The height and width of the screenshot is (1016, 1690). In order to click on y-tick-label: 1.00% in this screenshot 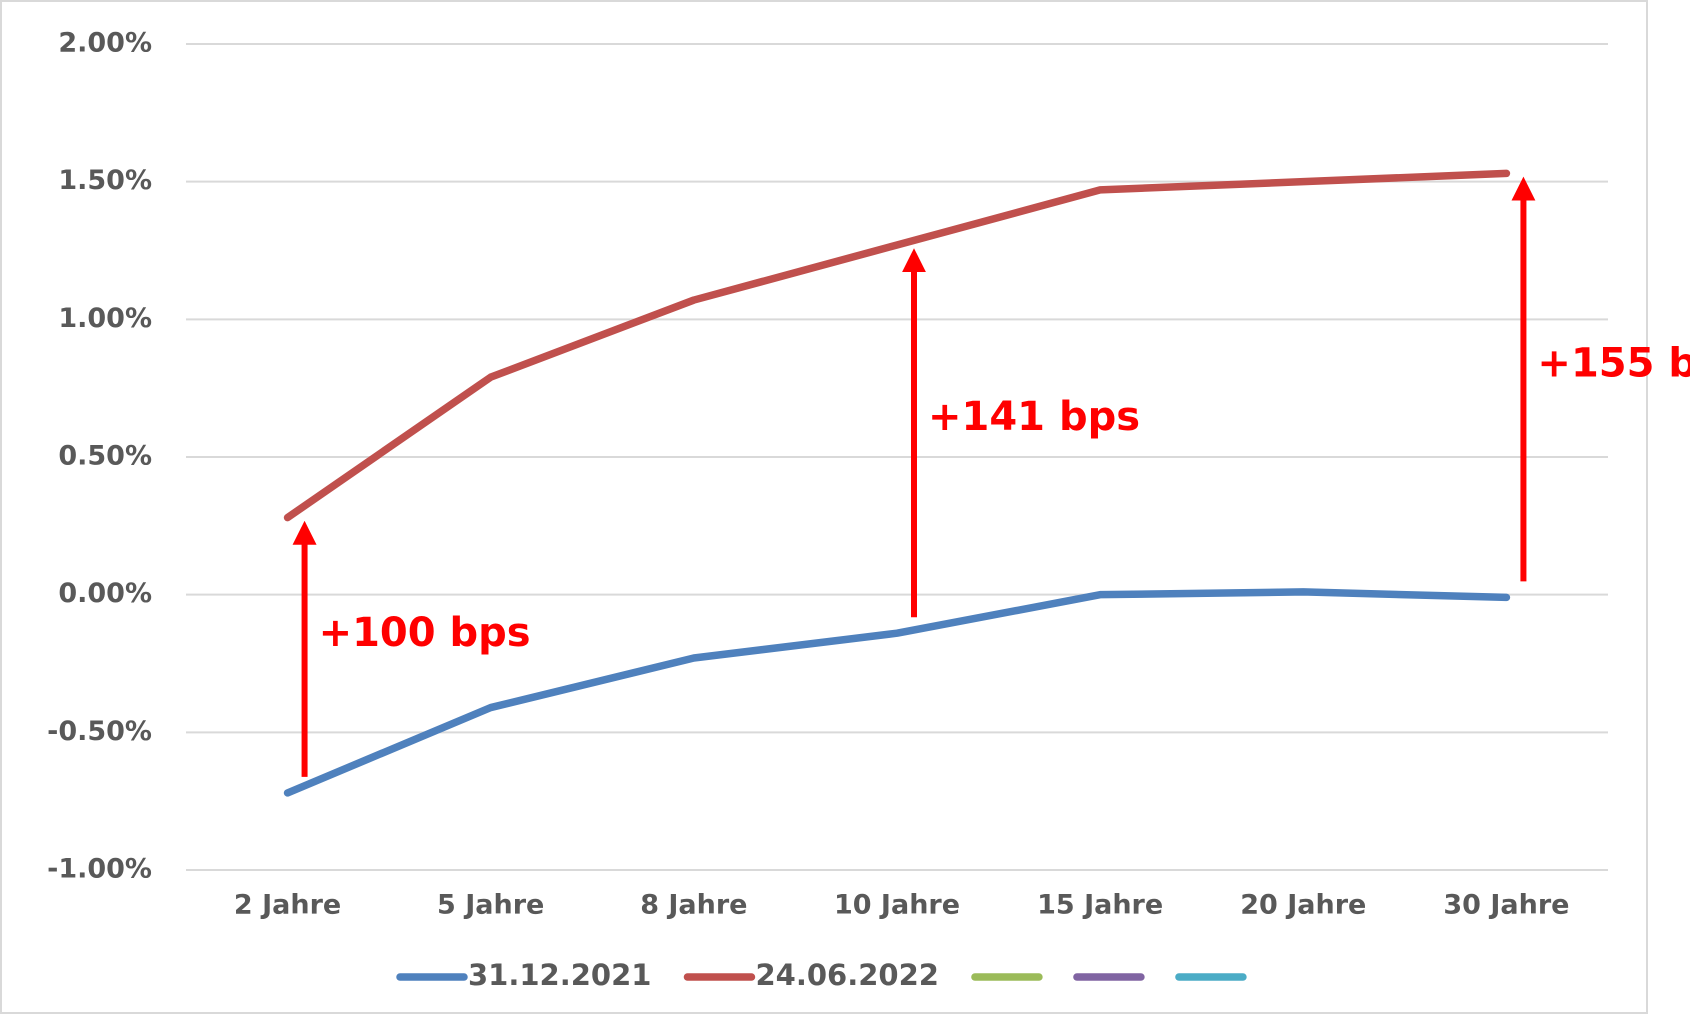, I will do `click(105, 318)`.